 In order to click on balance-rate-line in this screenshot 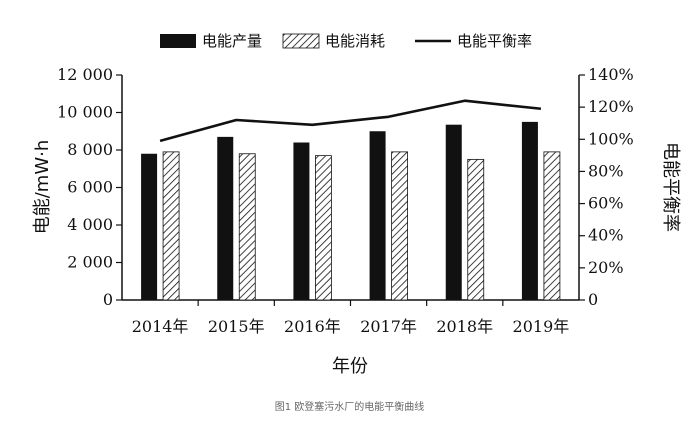, I will do `click(350, 121)`.